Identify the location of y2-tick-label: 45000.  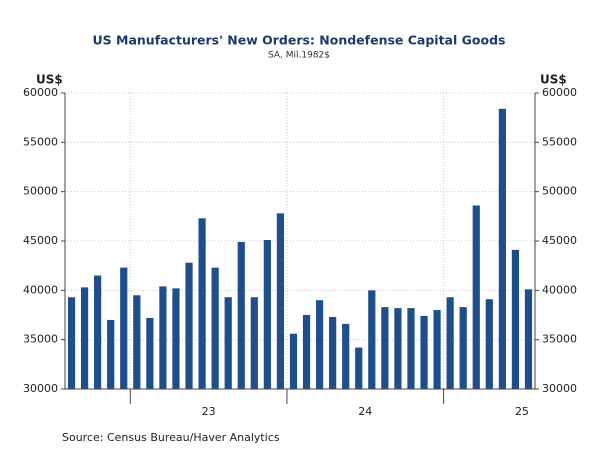
(559, 240).